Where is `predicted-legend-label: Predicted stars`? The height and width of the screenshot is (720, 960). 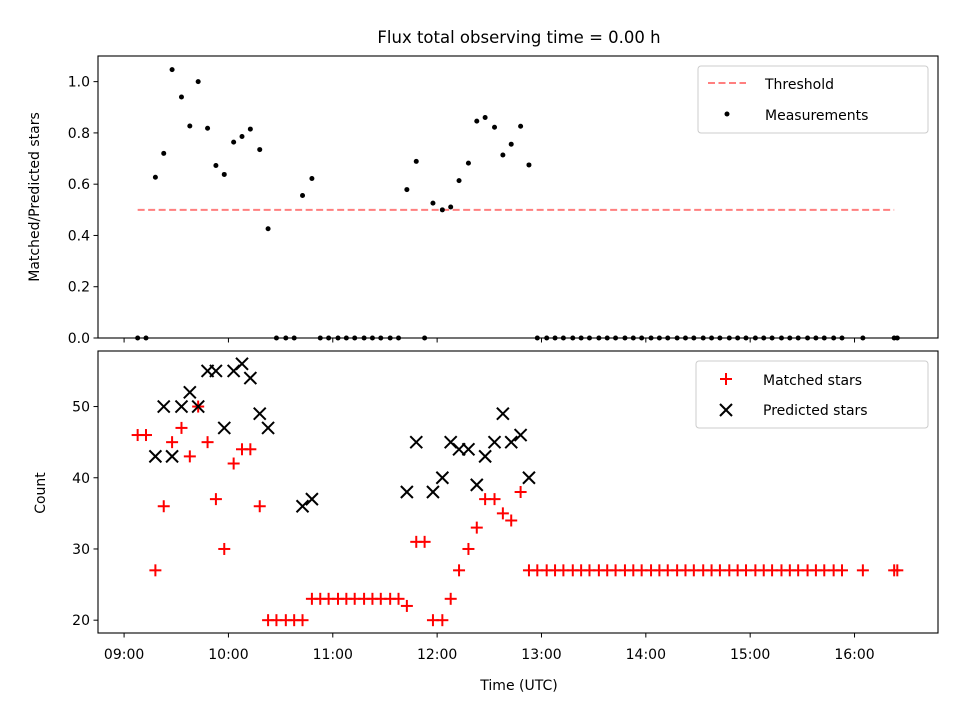 predicted-legend-label: Predicted stars is located at coordinates (815, 411).